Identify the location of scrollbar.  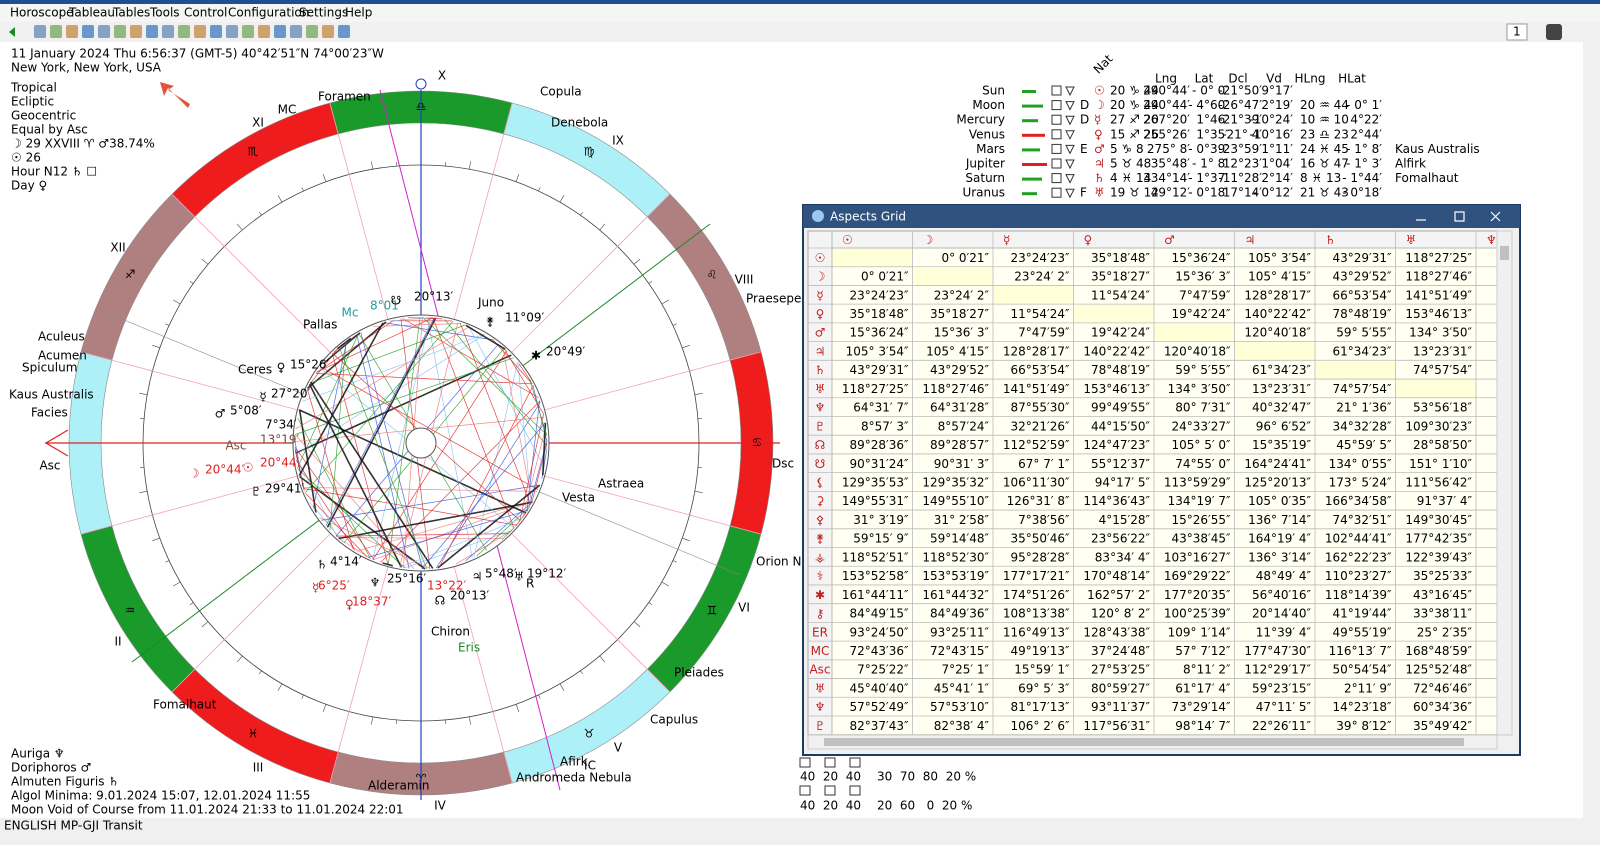
(1591, 430).